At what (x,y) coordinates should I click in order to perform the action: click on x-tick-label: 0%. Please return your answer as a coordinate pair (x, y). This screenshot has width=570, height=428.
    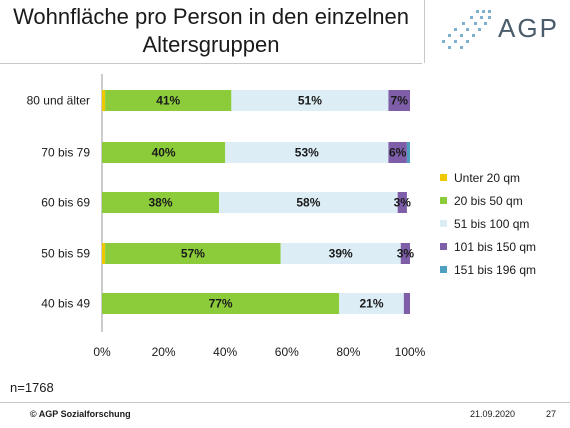
    Looking at the image, I should click on (102, 352).